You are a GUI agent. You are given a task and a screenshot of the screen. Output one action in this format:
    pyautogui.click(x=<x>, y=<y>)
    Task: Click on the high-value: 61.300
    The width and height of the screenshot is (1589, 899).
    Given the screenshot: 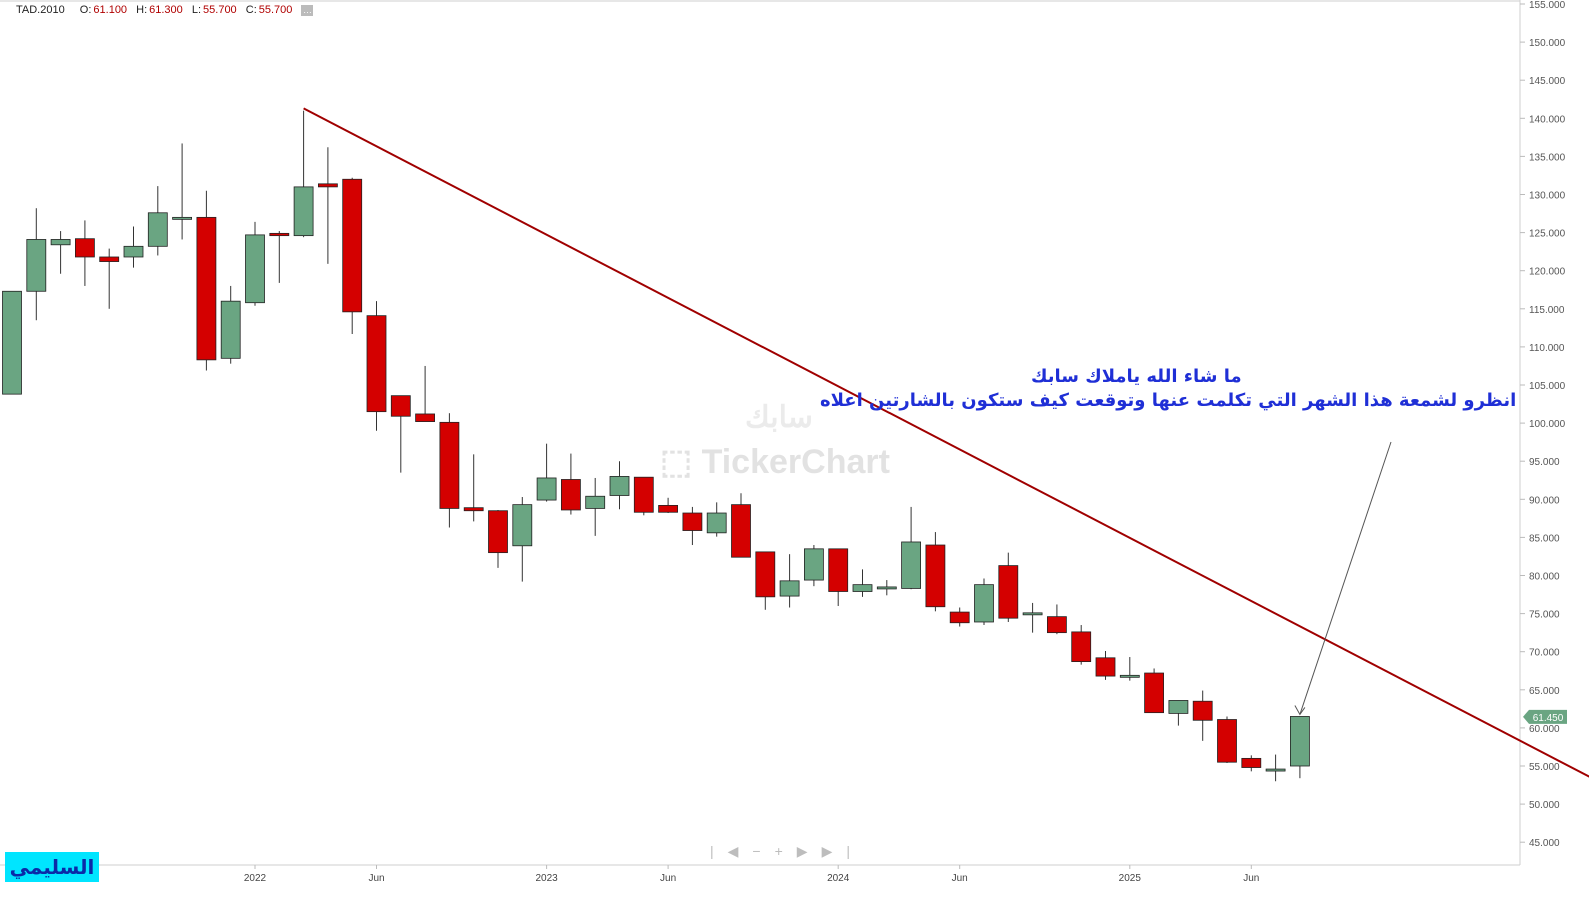 What is the action you would take?
    pyautogui.click(x=166, y=10)
    